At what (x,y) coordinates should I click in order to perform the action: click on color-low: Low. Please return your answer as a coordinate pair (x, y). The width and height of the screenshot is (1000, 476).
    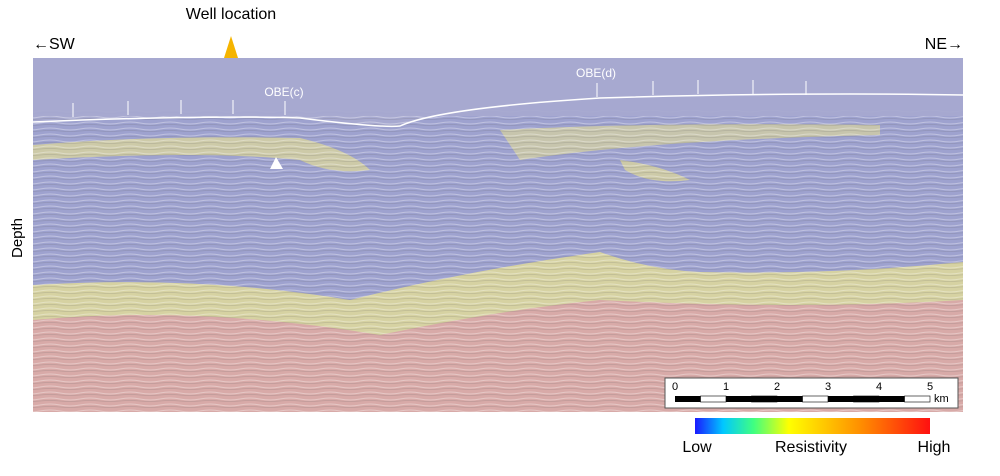
    Looking at the image, I should click on (697, 447).